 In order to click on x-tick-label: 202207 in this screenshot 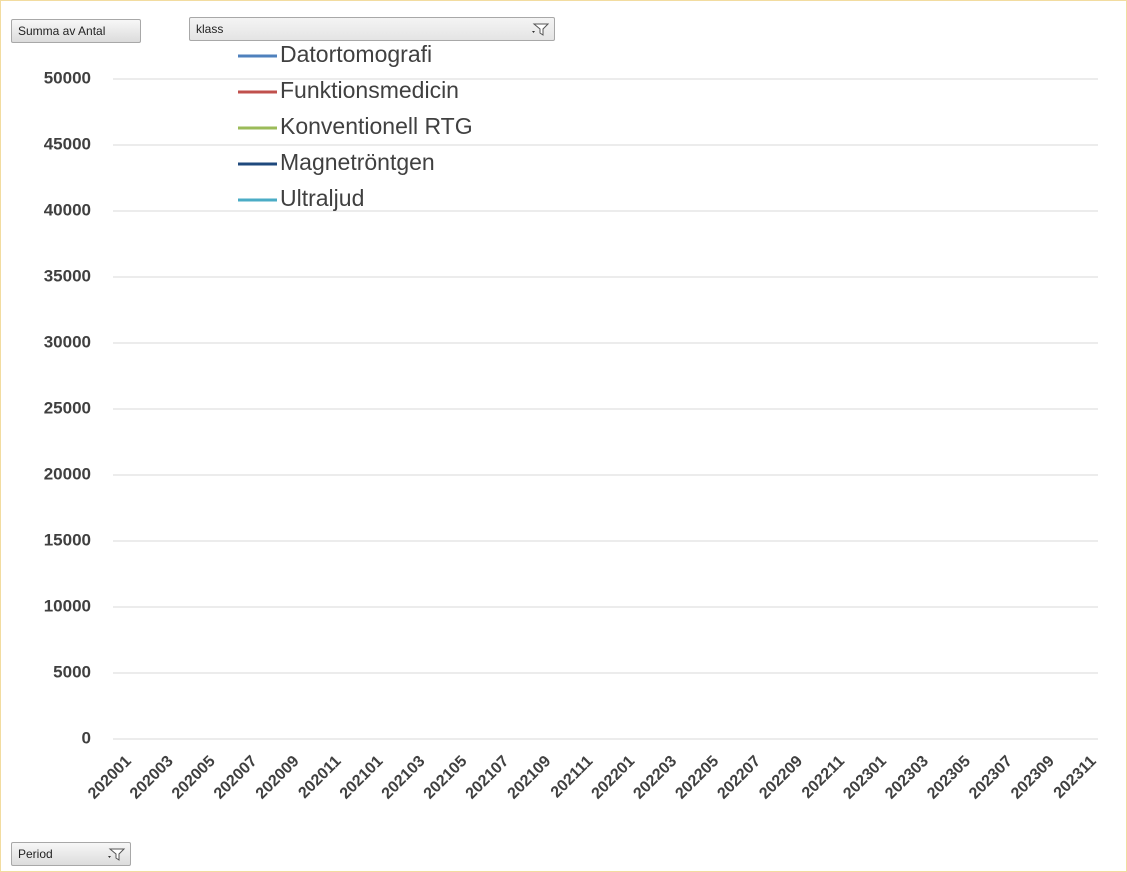, I will do `click(739, 778)`.